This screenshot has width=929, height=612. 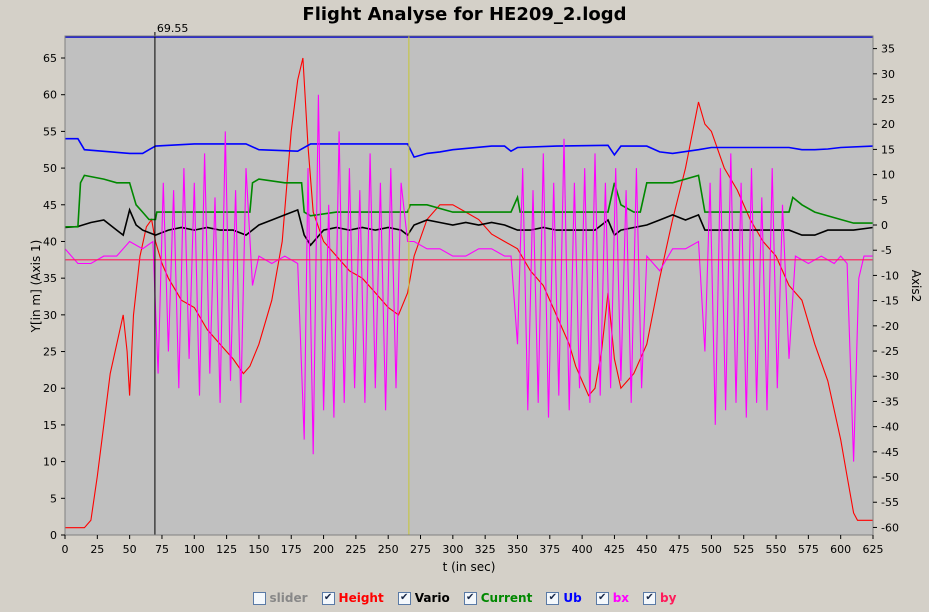 What do you see at coordinates (776, 549) in the screenshot?
I see `x-tick-label: 550` at bounding box center [776, 549].